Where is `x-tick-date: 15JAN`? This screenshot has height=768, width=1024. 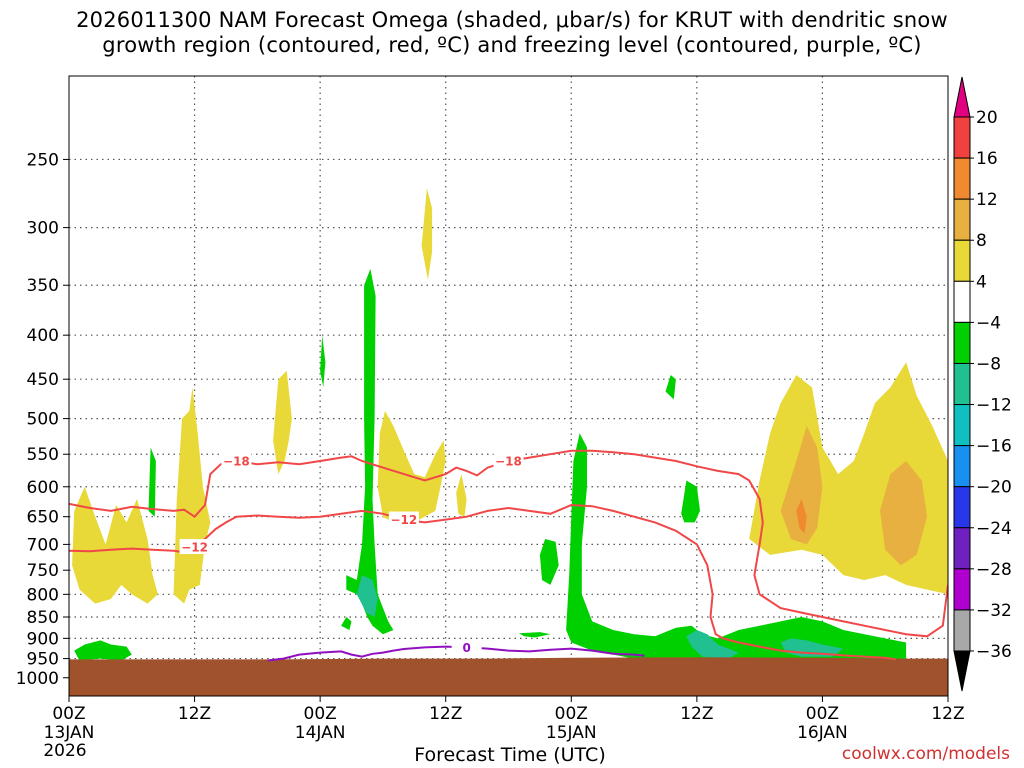
x-tick-date: 15JAN is located at coordinates (571, 733).